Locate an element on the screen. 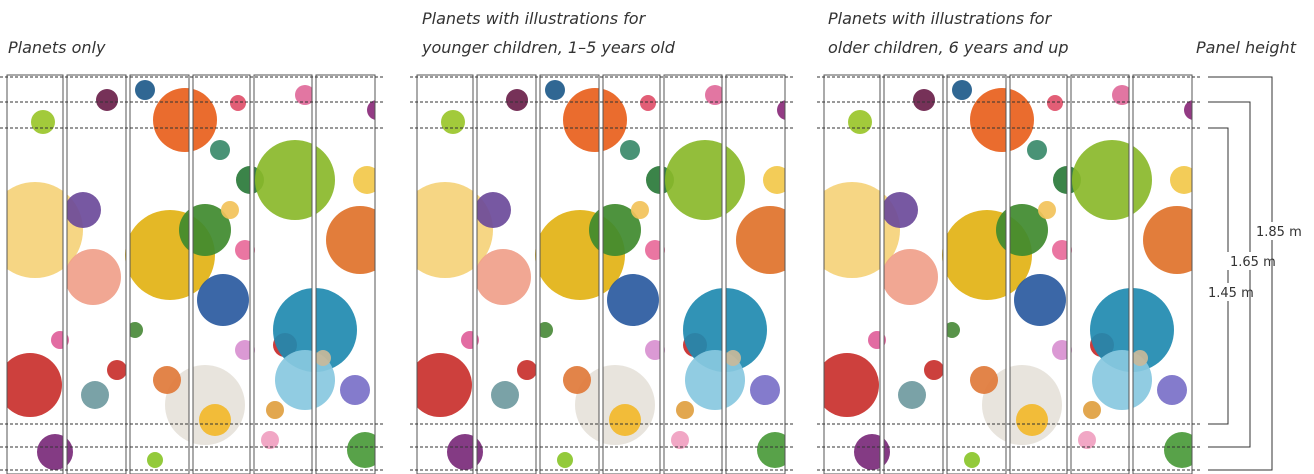 The height and width of the screenshot is (474, 1314). measurement: 1.45 m is located at coordinates (1231, 293).